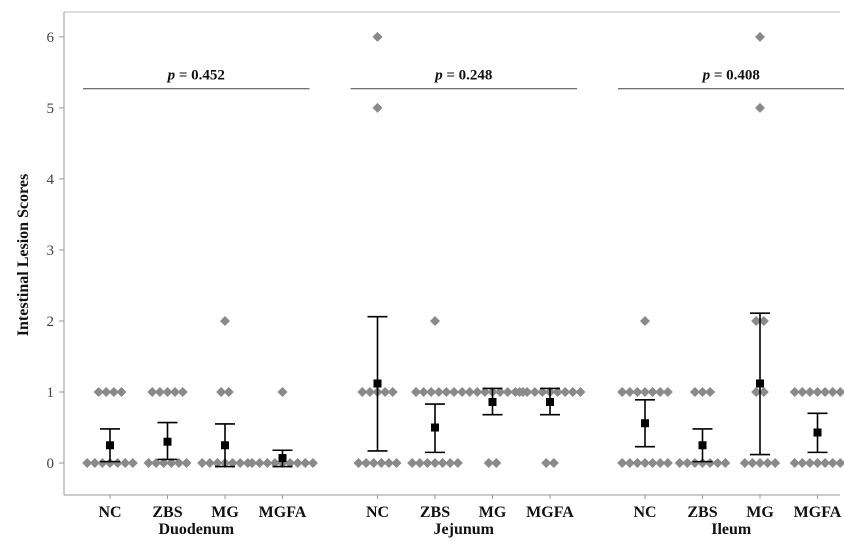 The width and height of the screenshot is (844, 542). What do you see at coordinates (23, 255) in the screenshot?
I see `y-axis-label: Intestinal Lesion Scores` at bounding box center [23, 255].